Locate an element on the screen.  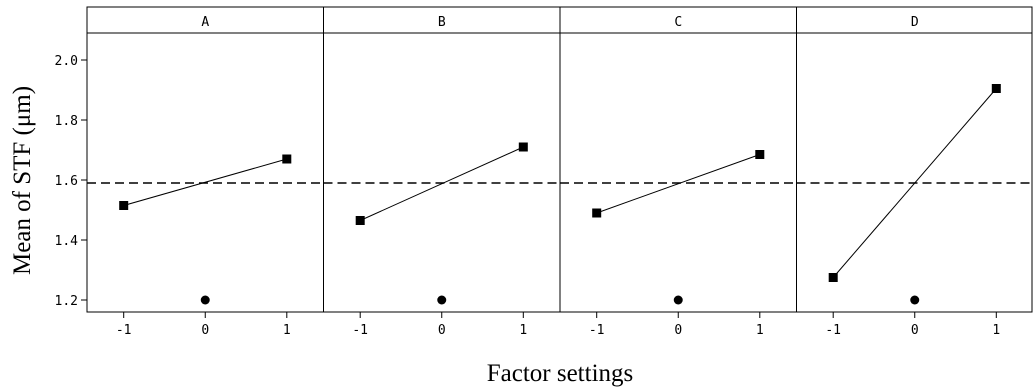
y-tick-label: 1.4 is located at coordinates (67, 241).